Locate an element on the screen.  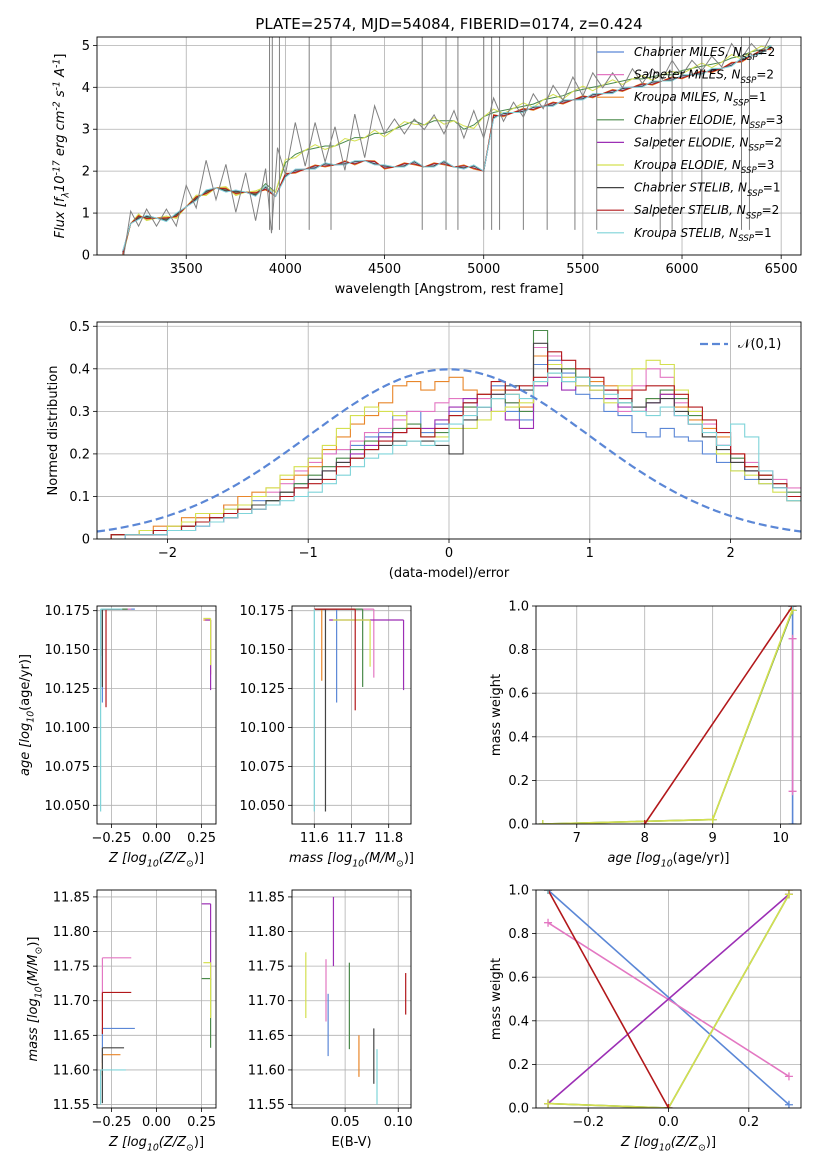
legend-label: 𝒩(0,1) is located at coordinates (759, 344).